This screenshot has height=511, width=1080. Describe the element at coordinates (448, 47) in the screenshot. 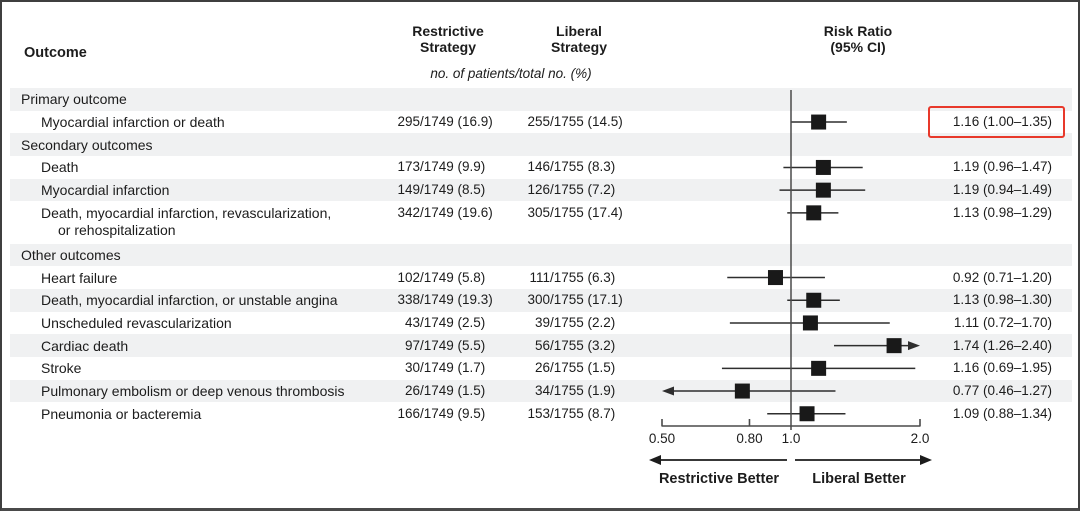

I see `restrictive-strategy-header-line2: Strategy` at that location.